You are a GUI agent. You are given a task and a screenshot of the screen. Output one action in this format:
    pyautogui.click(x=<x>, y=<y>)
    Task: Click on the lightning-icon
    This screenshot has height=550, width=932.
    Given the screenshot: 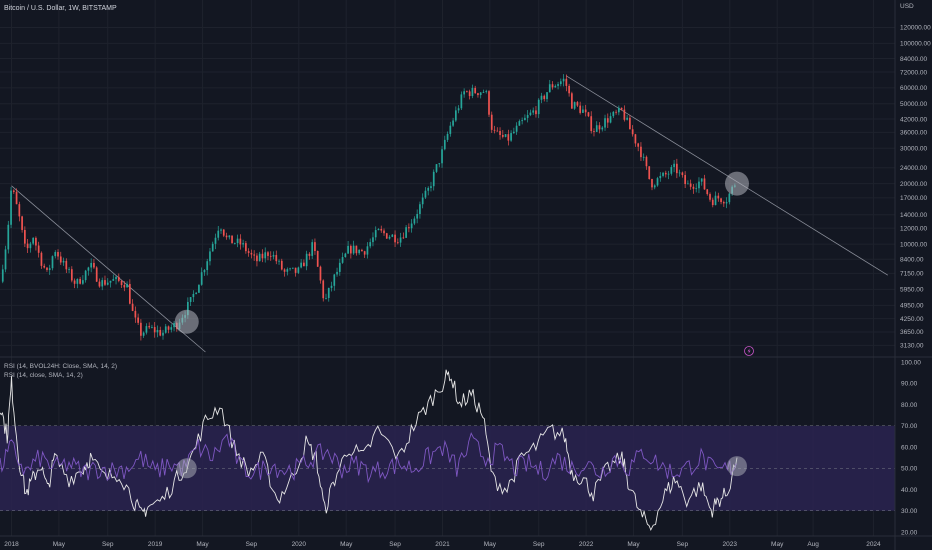 What is the action you would take?
    pyautogui.click(x=749, y=351)
    